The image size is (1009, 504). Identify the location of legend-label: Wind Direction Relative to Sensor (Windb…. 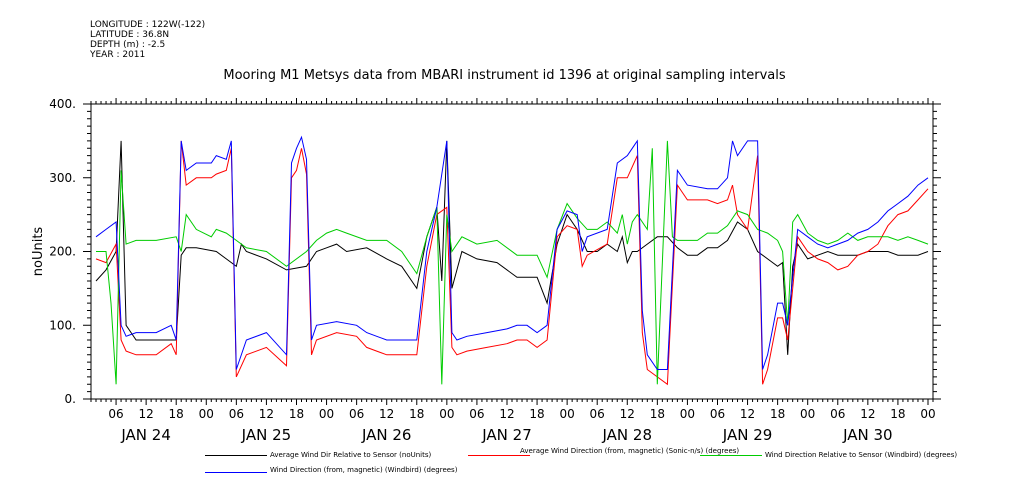
(861, 455).